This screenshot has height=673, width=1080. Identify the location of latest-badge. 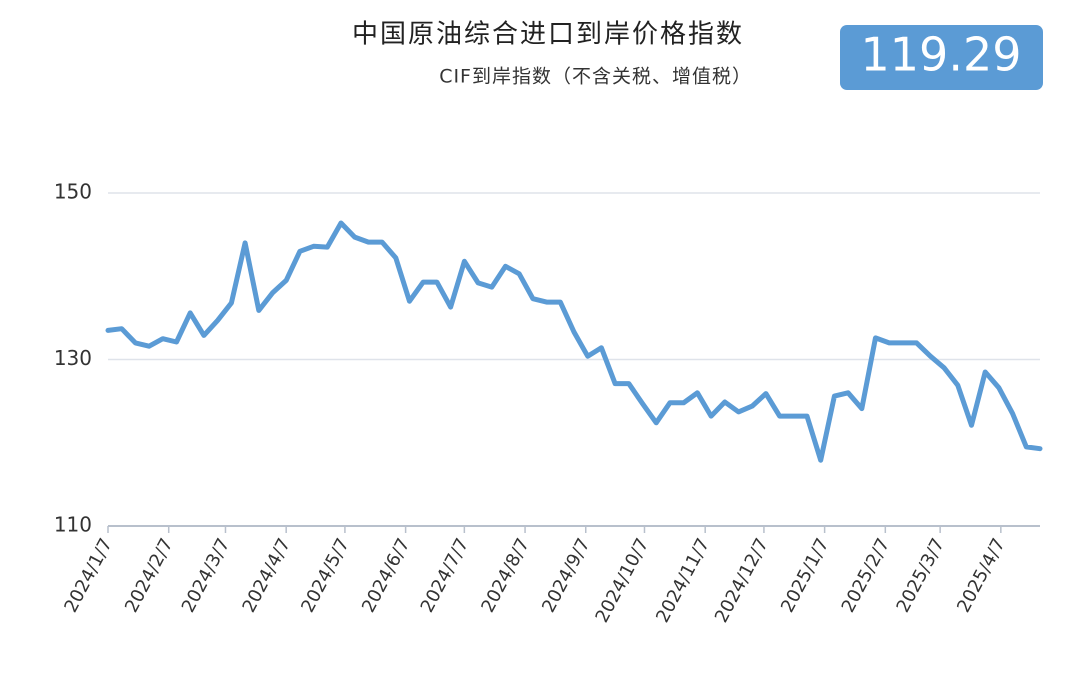
(941, 57).